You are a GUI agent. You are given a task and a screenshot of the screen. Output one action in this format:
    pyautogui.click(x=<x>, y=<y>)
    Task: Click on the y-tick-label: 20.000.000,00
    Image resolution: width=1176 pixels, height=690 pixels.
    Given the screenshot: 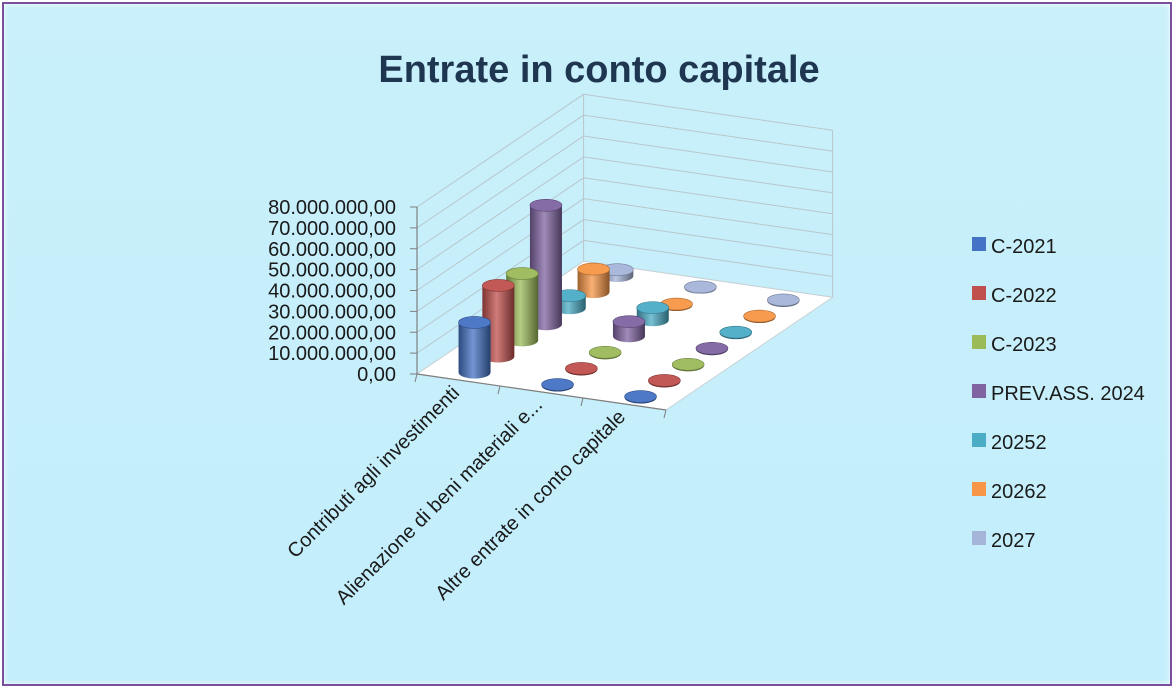 What is the action you would take?
    pyautogui.click(x=332, y=333)
    